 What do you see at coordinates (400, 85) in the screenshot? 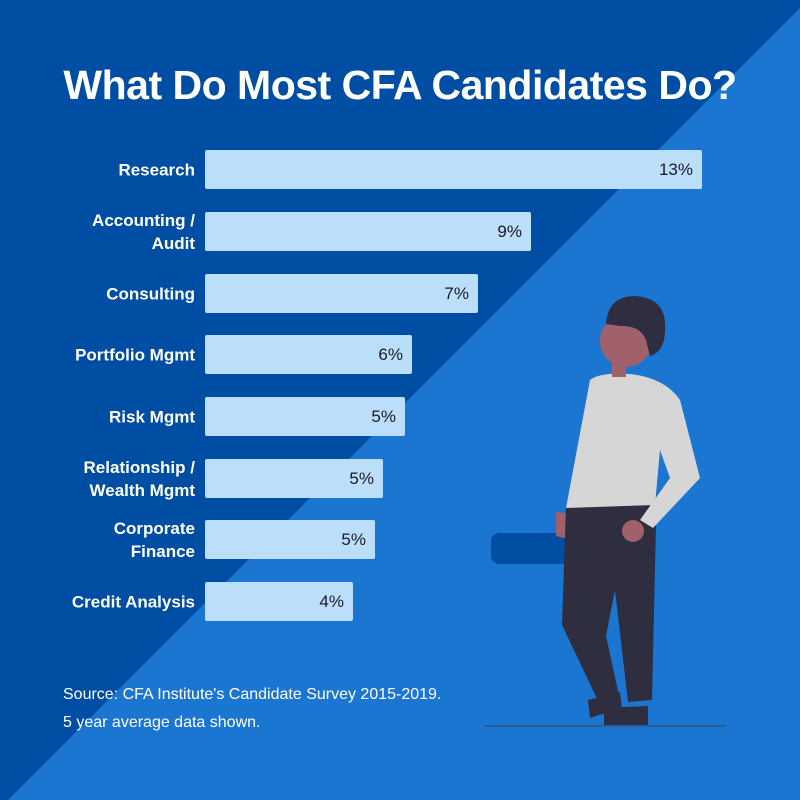
I see `chart-title: What Do Most CFA Candidates Do?` at bounding box center [400, 85].